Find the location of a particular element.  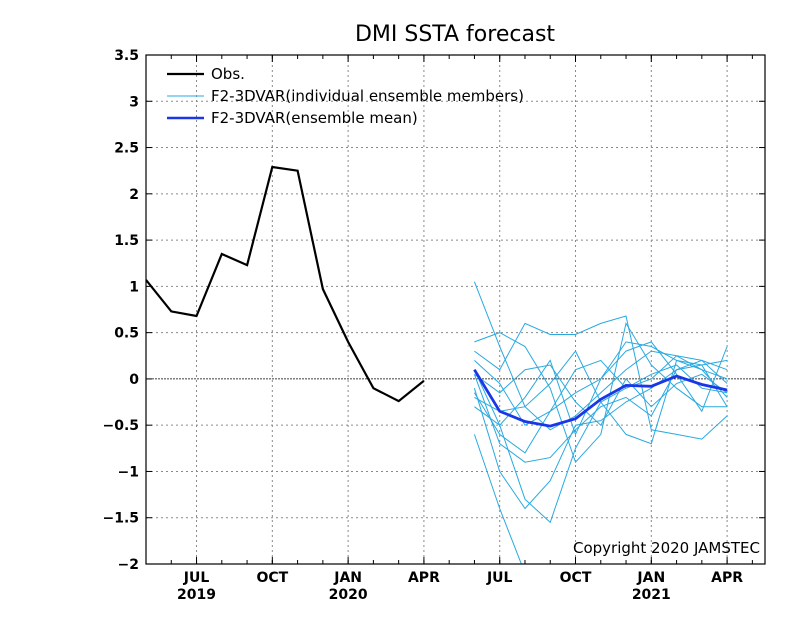

y-tick-label: 2.5 is located at coordinates (126, 149).